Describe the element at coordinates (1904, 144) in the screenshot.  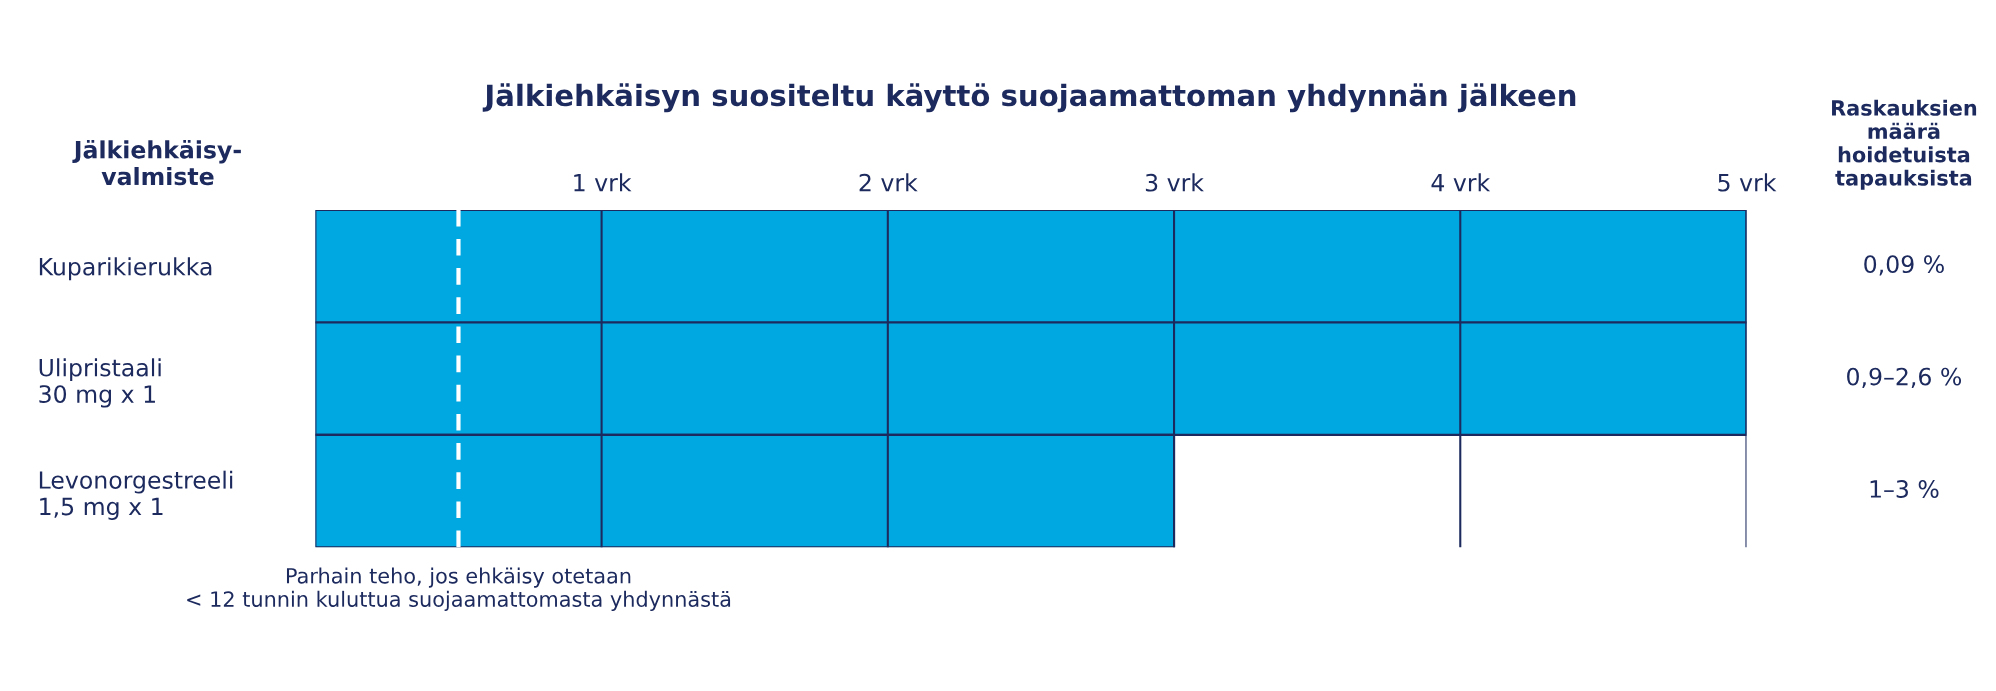
I see `y2-axis-title: Raskauksien määrä hoidetuista tapauksista` at that location.